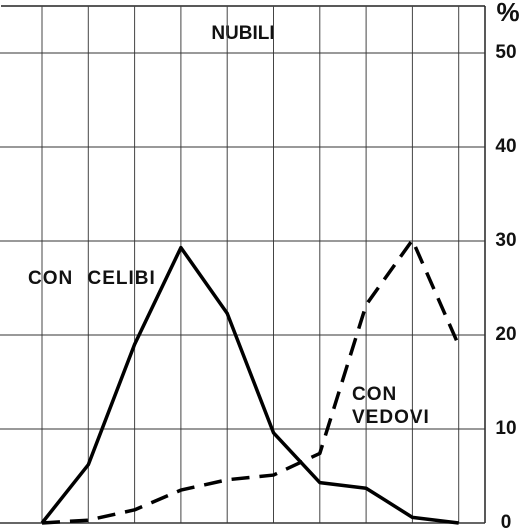 The width and height of the screenshot is (525, 530). I want to click on chart-title: NUBILI, so click(242, 33).